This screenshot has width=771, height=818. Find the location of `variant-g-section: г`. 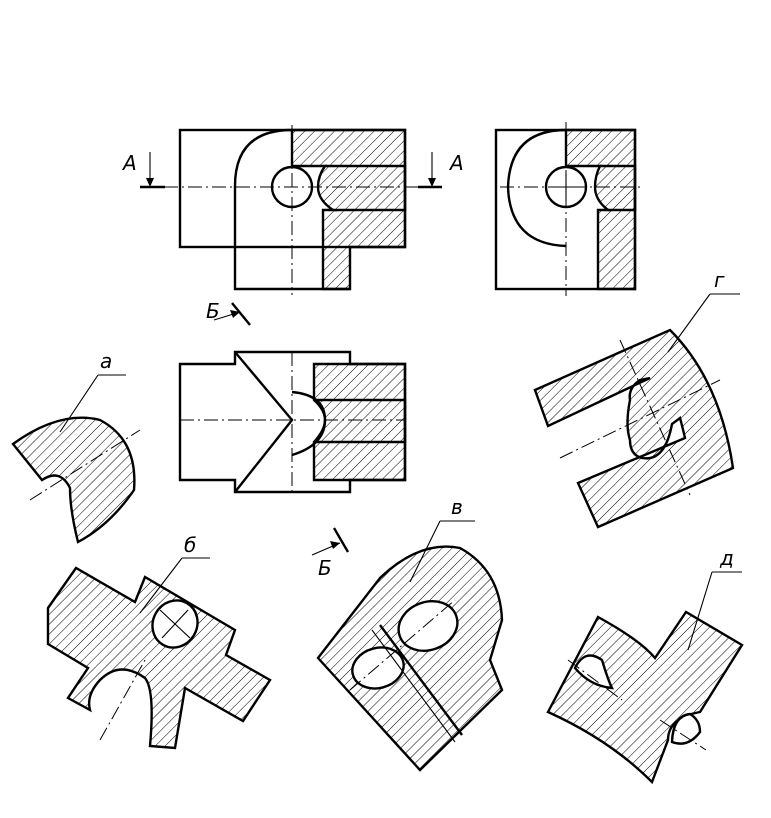

variant-g-section: г is located at coordinates (636, 398).